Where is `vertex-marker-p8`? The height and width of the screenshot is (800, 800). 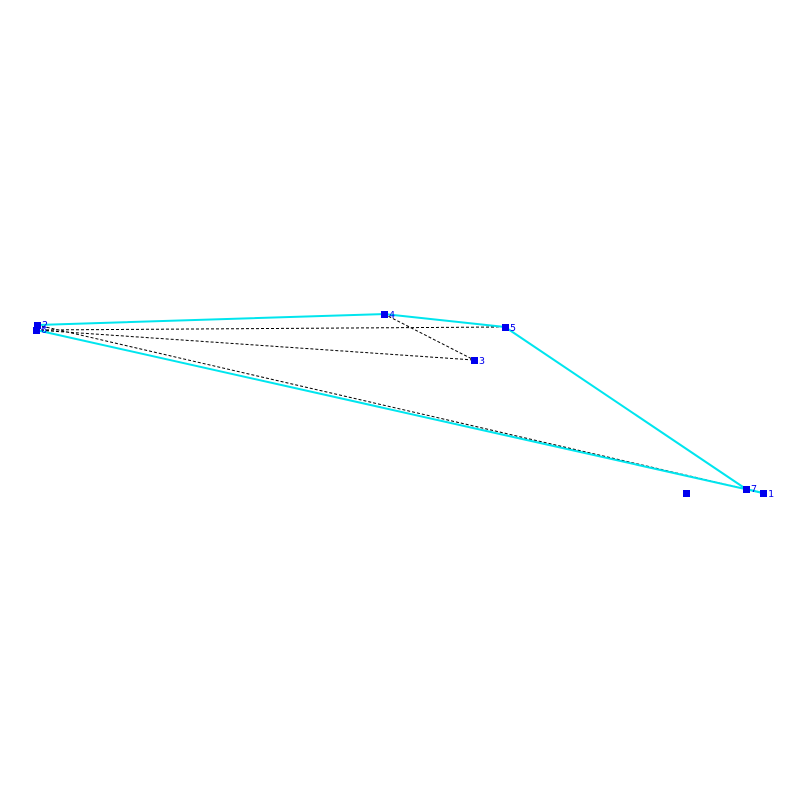
vertex-marker-p8 is located at coordinates (686, 493).